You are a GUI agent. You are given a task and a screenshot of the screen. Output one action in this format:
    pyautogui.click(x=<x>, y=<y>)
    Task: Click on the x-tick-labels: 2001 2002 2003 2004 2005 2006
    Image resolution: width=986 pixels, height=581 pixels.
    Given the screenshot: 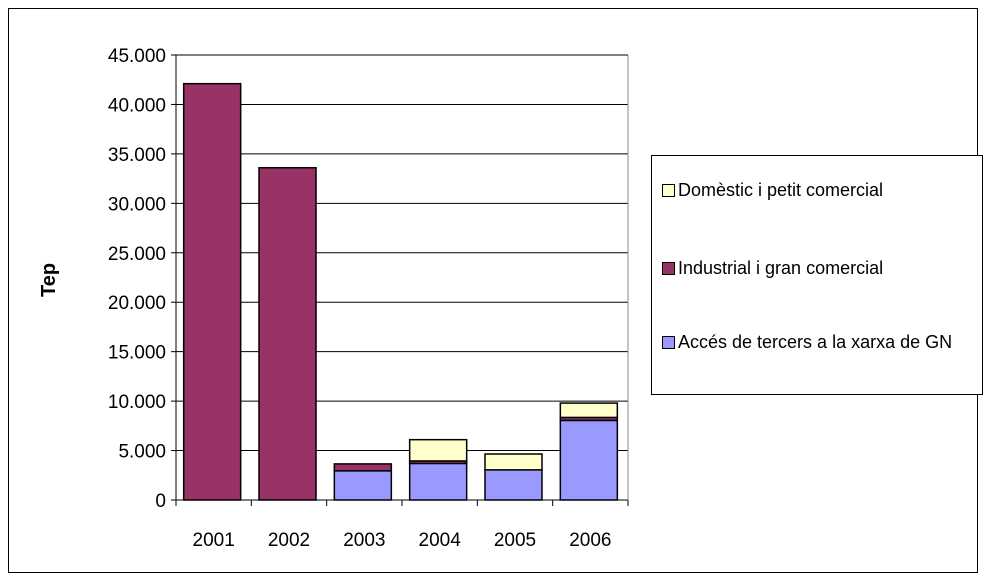 What is the action you would take?
    pyautogui.click(x=402, y=540)
    